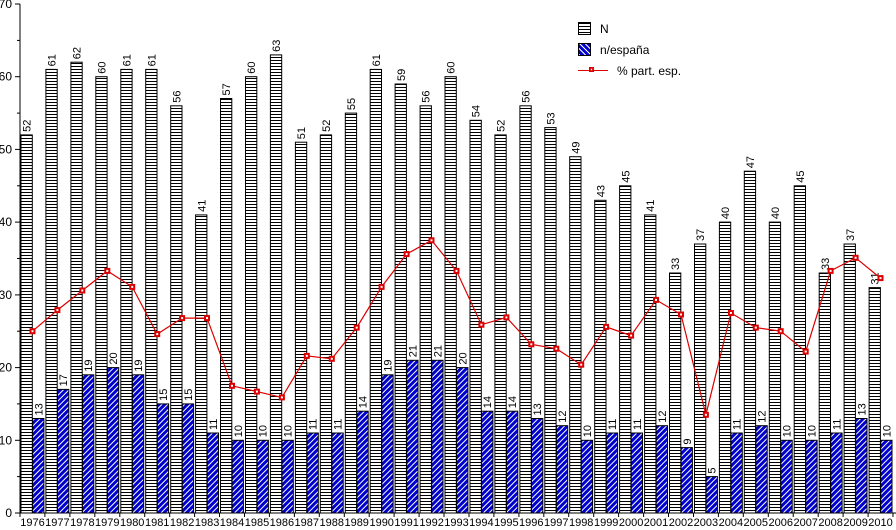  Describe the element at coordinates (189, 395) in the screenshot. I see `bar-label-n-espana-1982: 15` at that location.